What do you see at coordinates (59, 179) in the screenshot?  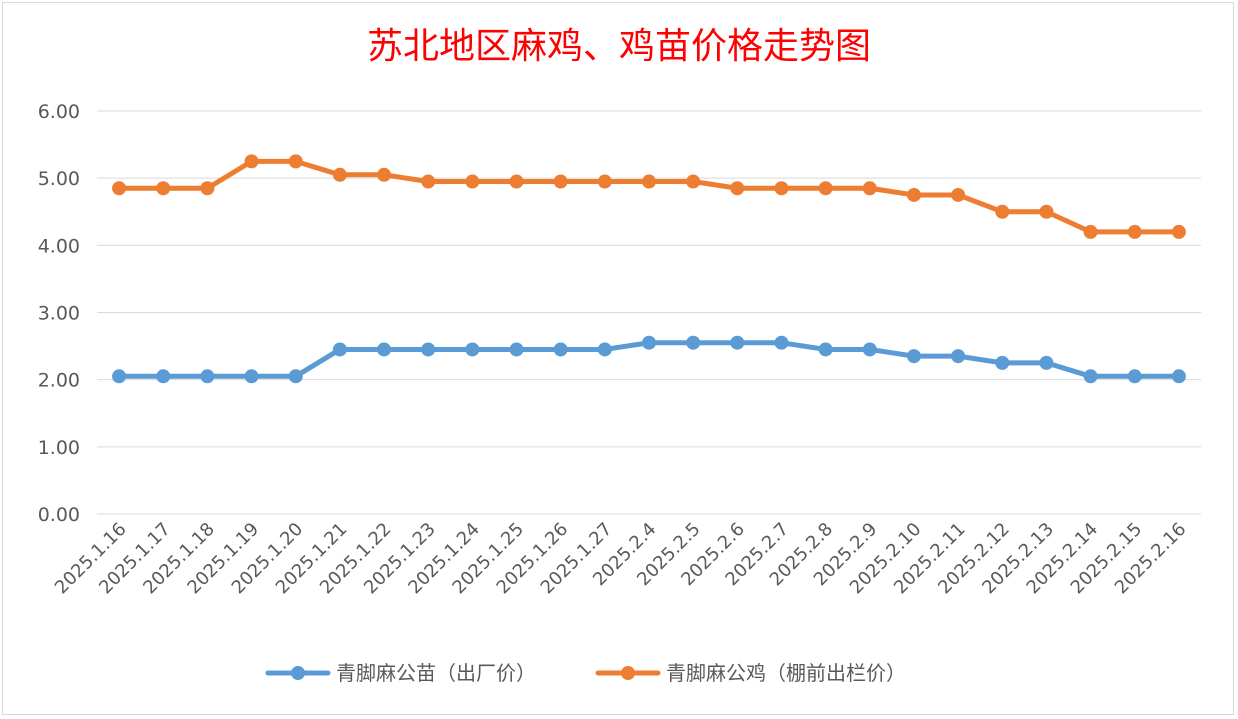 I see `y-tick-label: 5.00` at bounding box center [59, 179].